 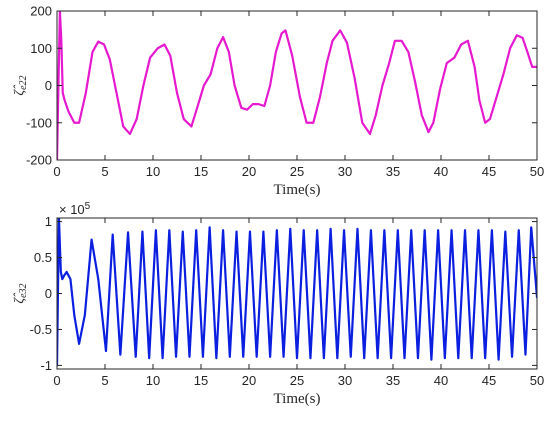 What do you see at coordinates (39, 160) in the screenshot?
I see `y-tick-label: -200` at bounding box center [39, 160].